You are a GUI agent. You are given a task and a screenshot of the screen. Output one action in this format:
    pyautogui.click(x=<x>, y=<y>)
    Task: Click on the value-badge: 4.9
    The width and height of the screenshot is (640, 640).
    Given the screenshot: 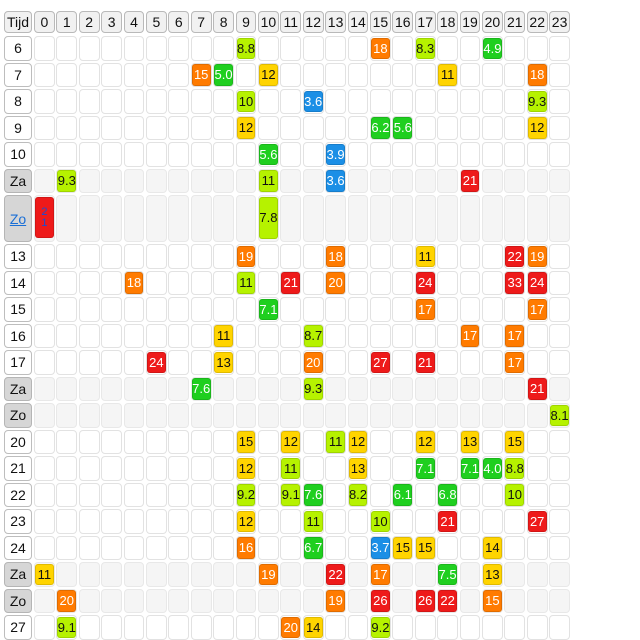 What is the action you would take?
    pyautogui.click(x=492, y=48)
    